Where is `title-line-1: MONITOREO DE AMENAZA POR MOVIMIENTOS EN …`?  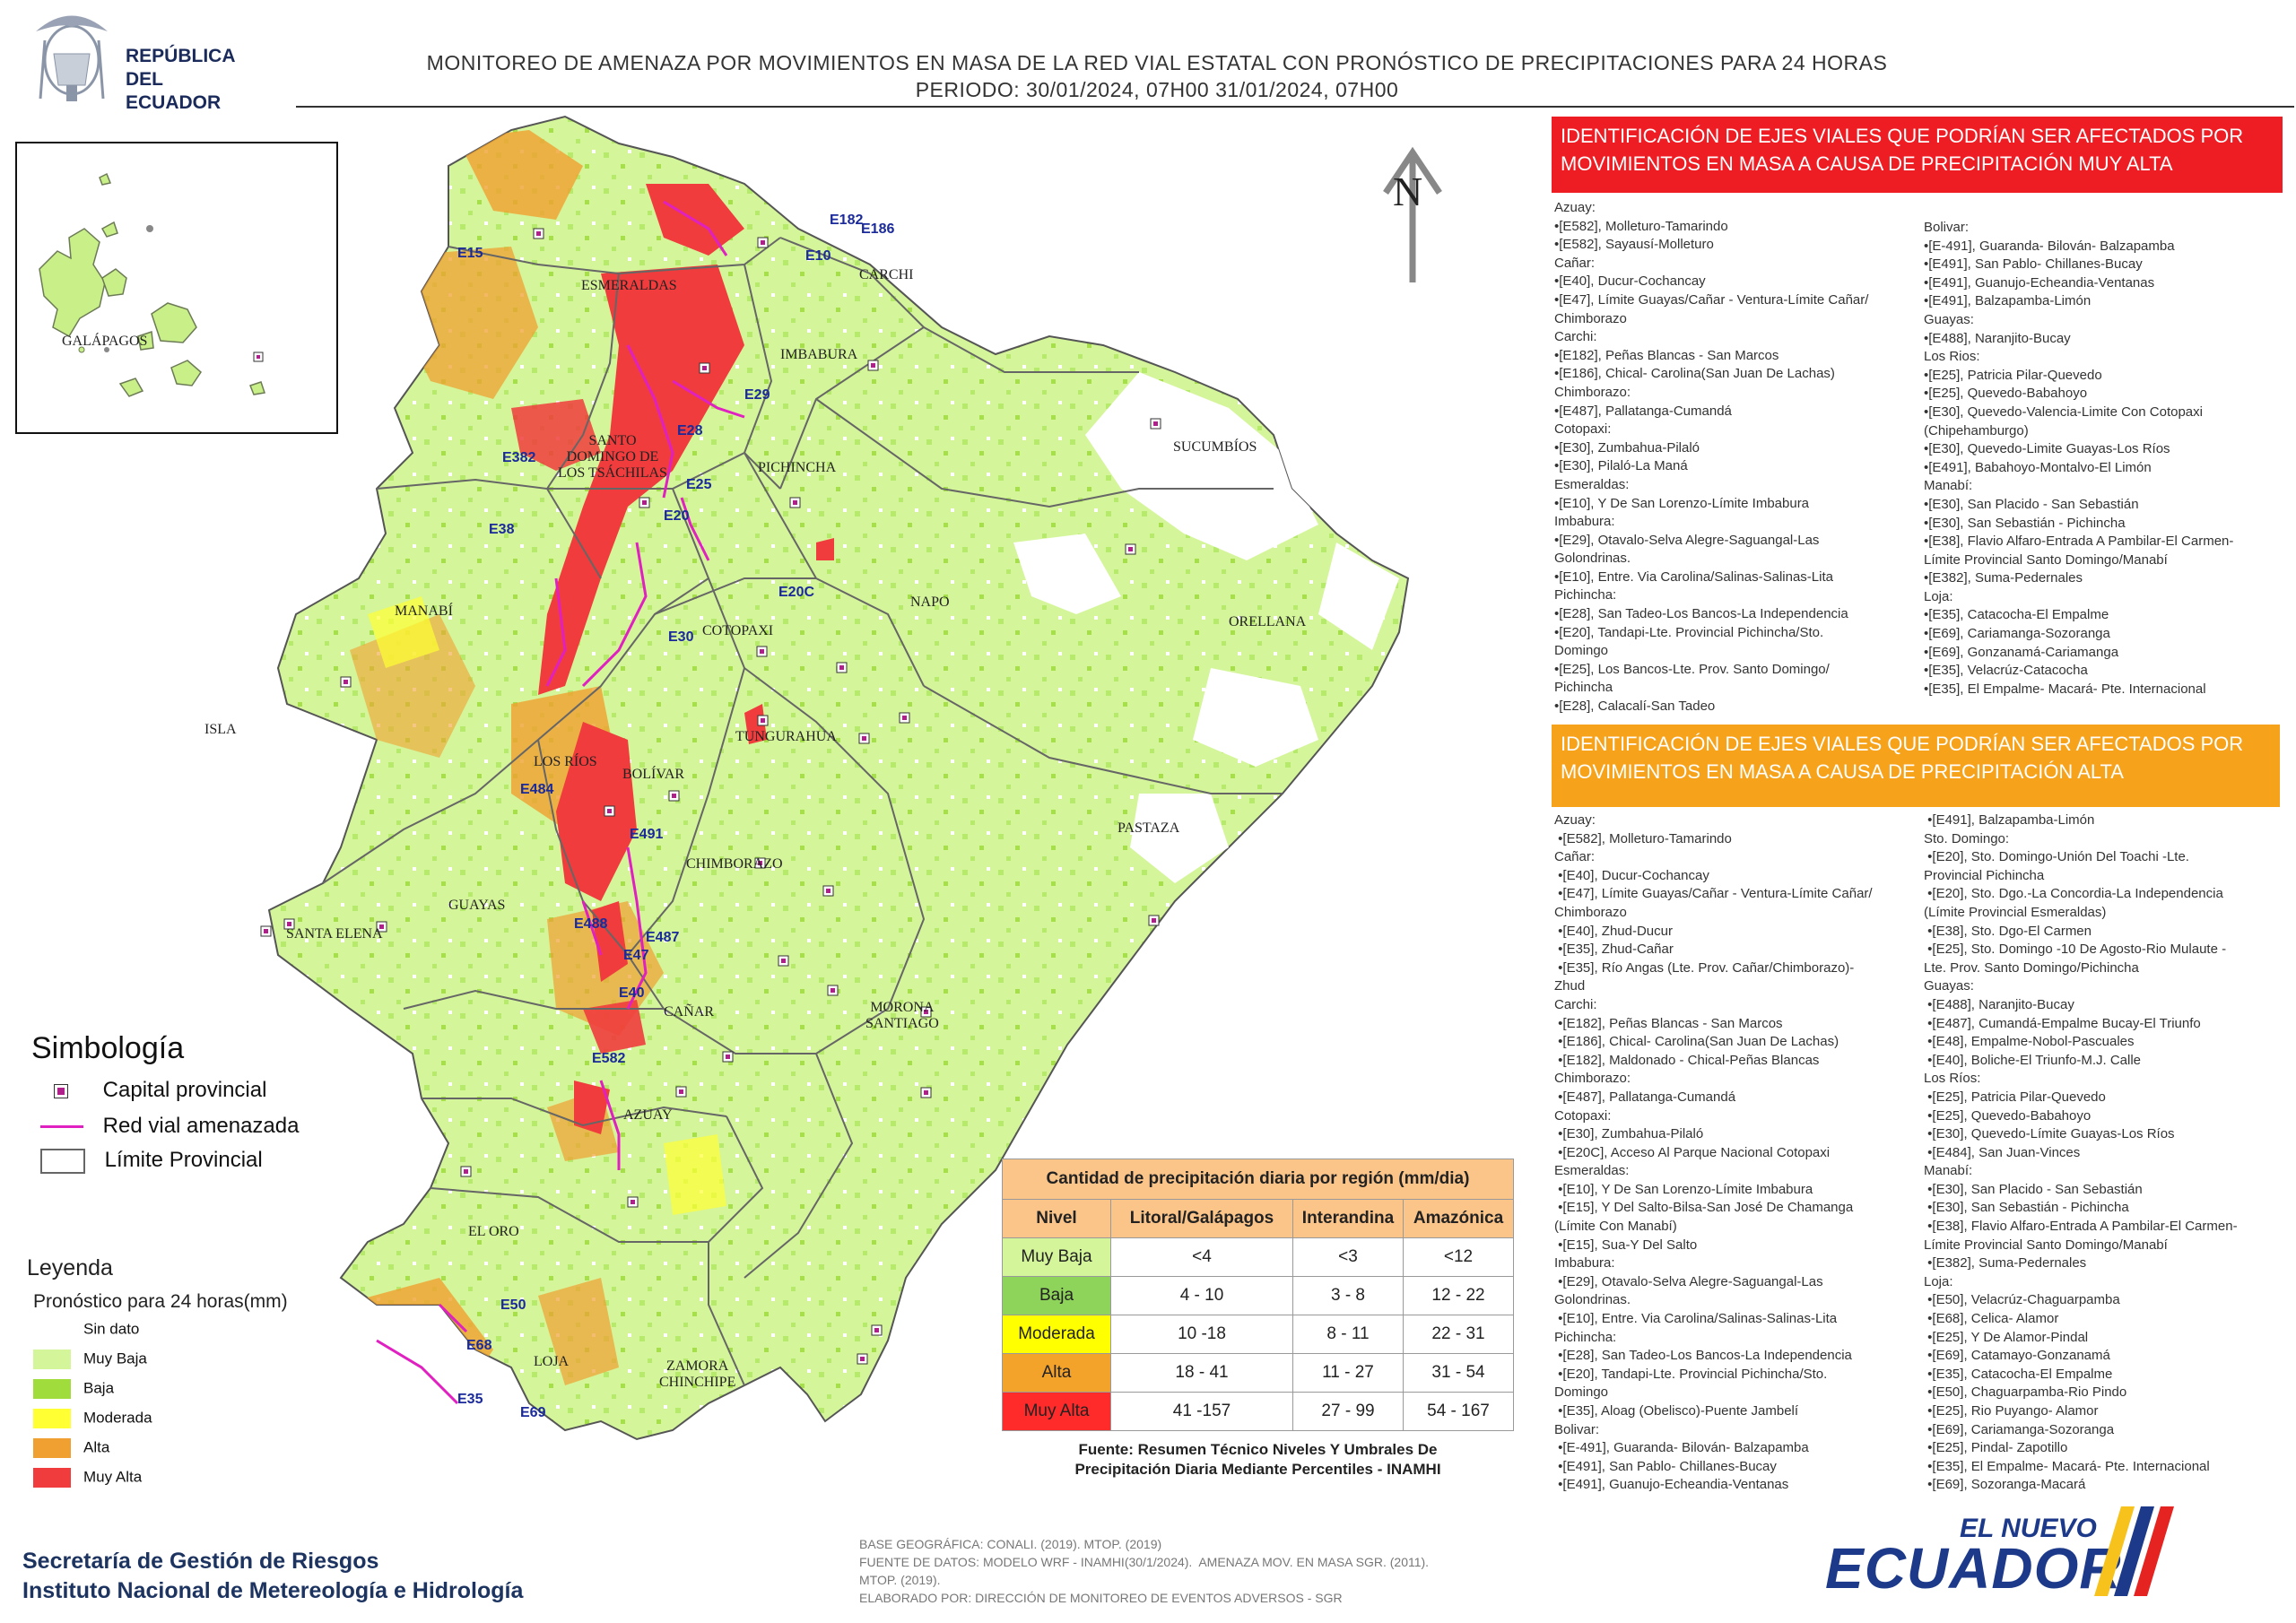 title-line-1: MONITOREO DE AMENAZA POR MOVIMIENTOS EN … is located at coordinates (1157, 63).